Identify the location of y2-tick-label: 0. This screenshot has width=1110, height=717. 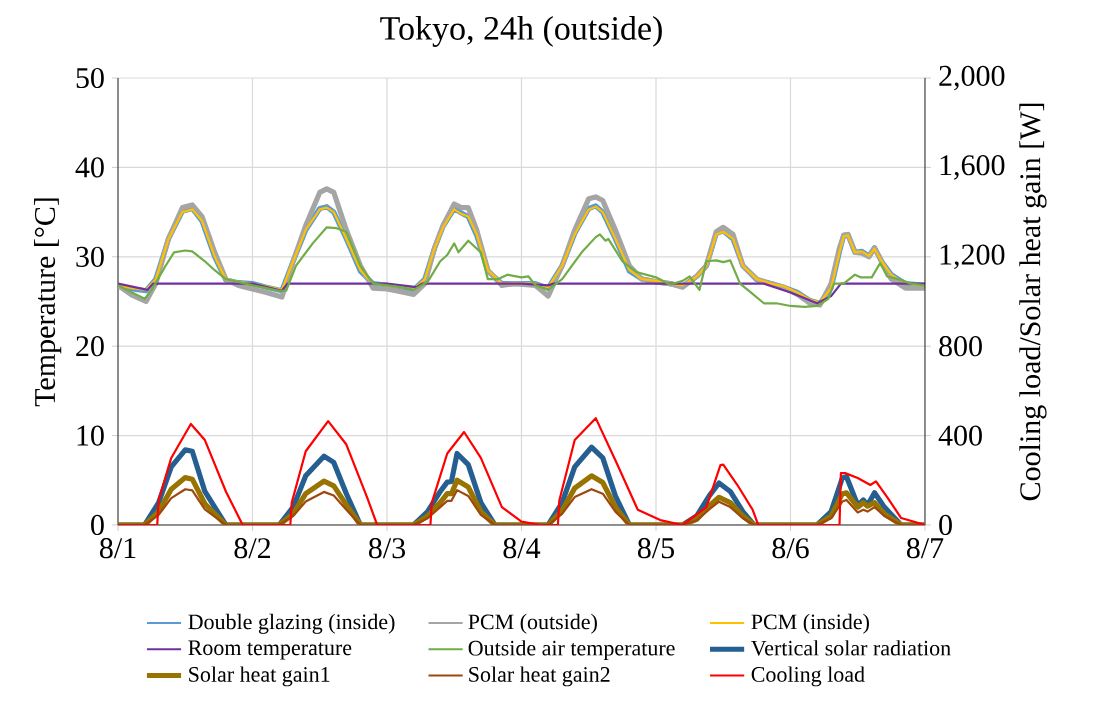
(945, 525).